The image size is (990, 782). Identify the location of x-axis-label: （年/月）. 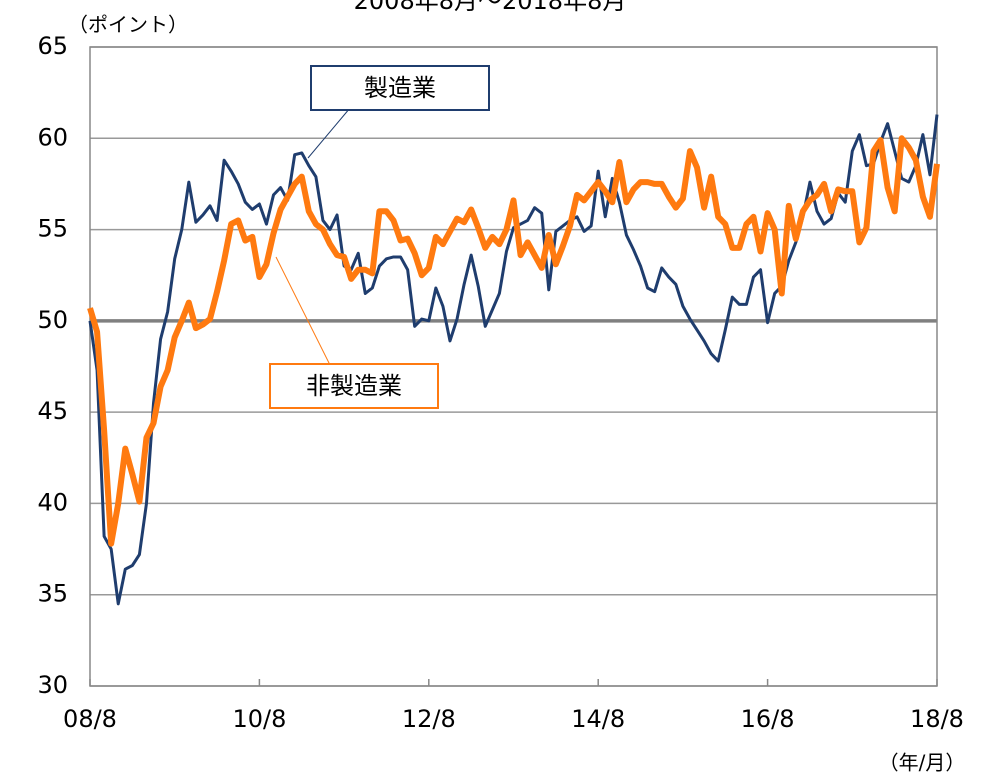
(922, 763).